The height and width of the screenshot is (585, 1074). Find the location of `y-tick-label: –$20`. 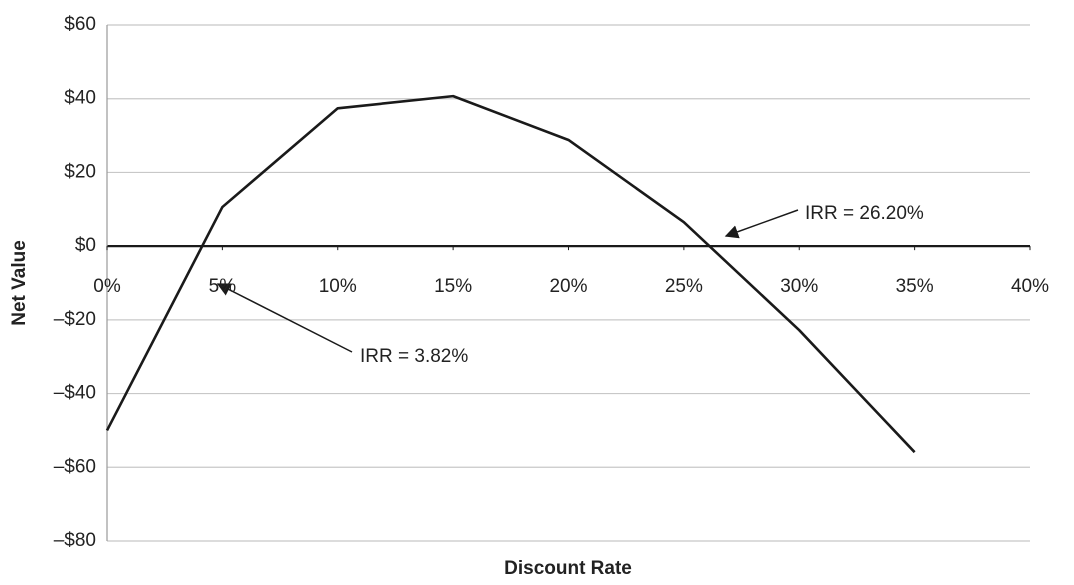

y-tick-label: –$20 is located at coordinates (75, 319).